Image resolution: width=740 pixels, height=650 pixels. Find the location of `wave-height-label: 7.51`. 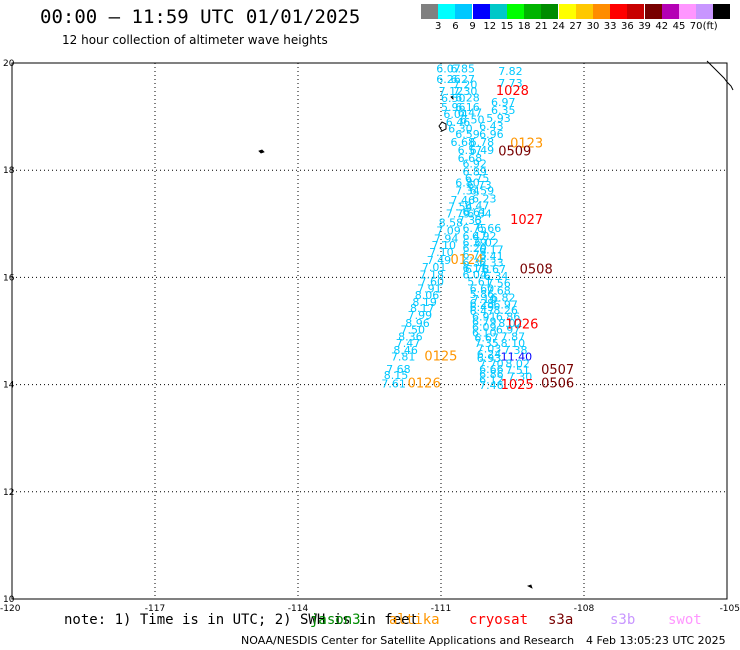

wave-height-label: 7.51 is located at coordinates (517, 370).